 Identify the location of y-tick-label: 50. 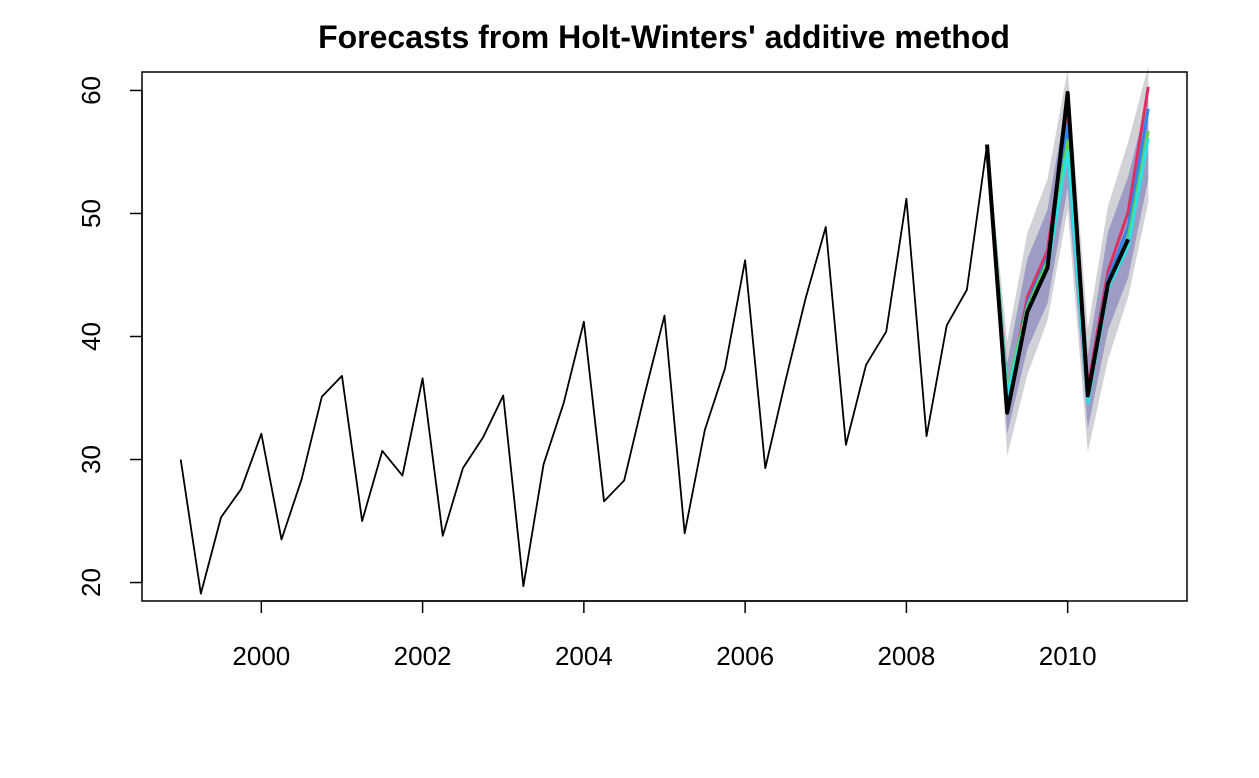
(91, 213).